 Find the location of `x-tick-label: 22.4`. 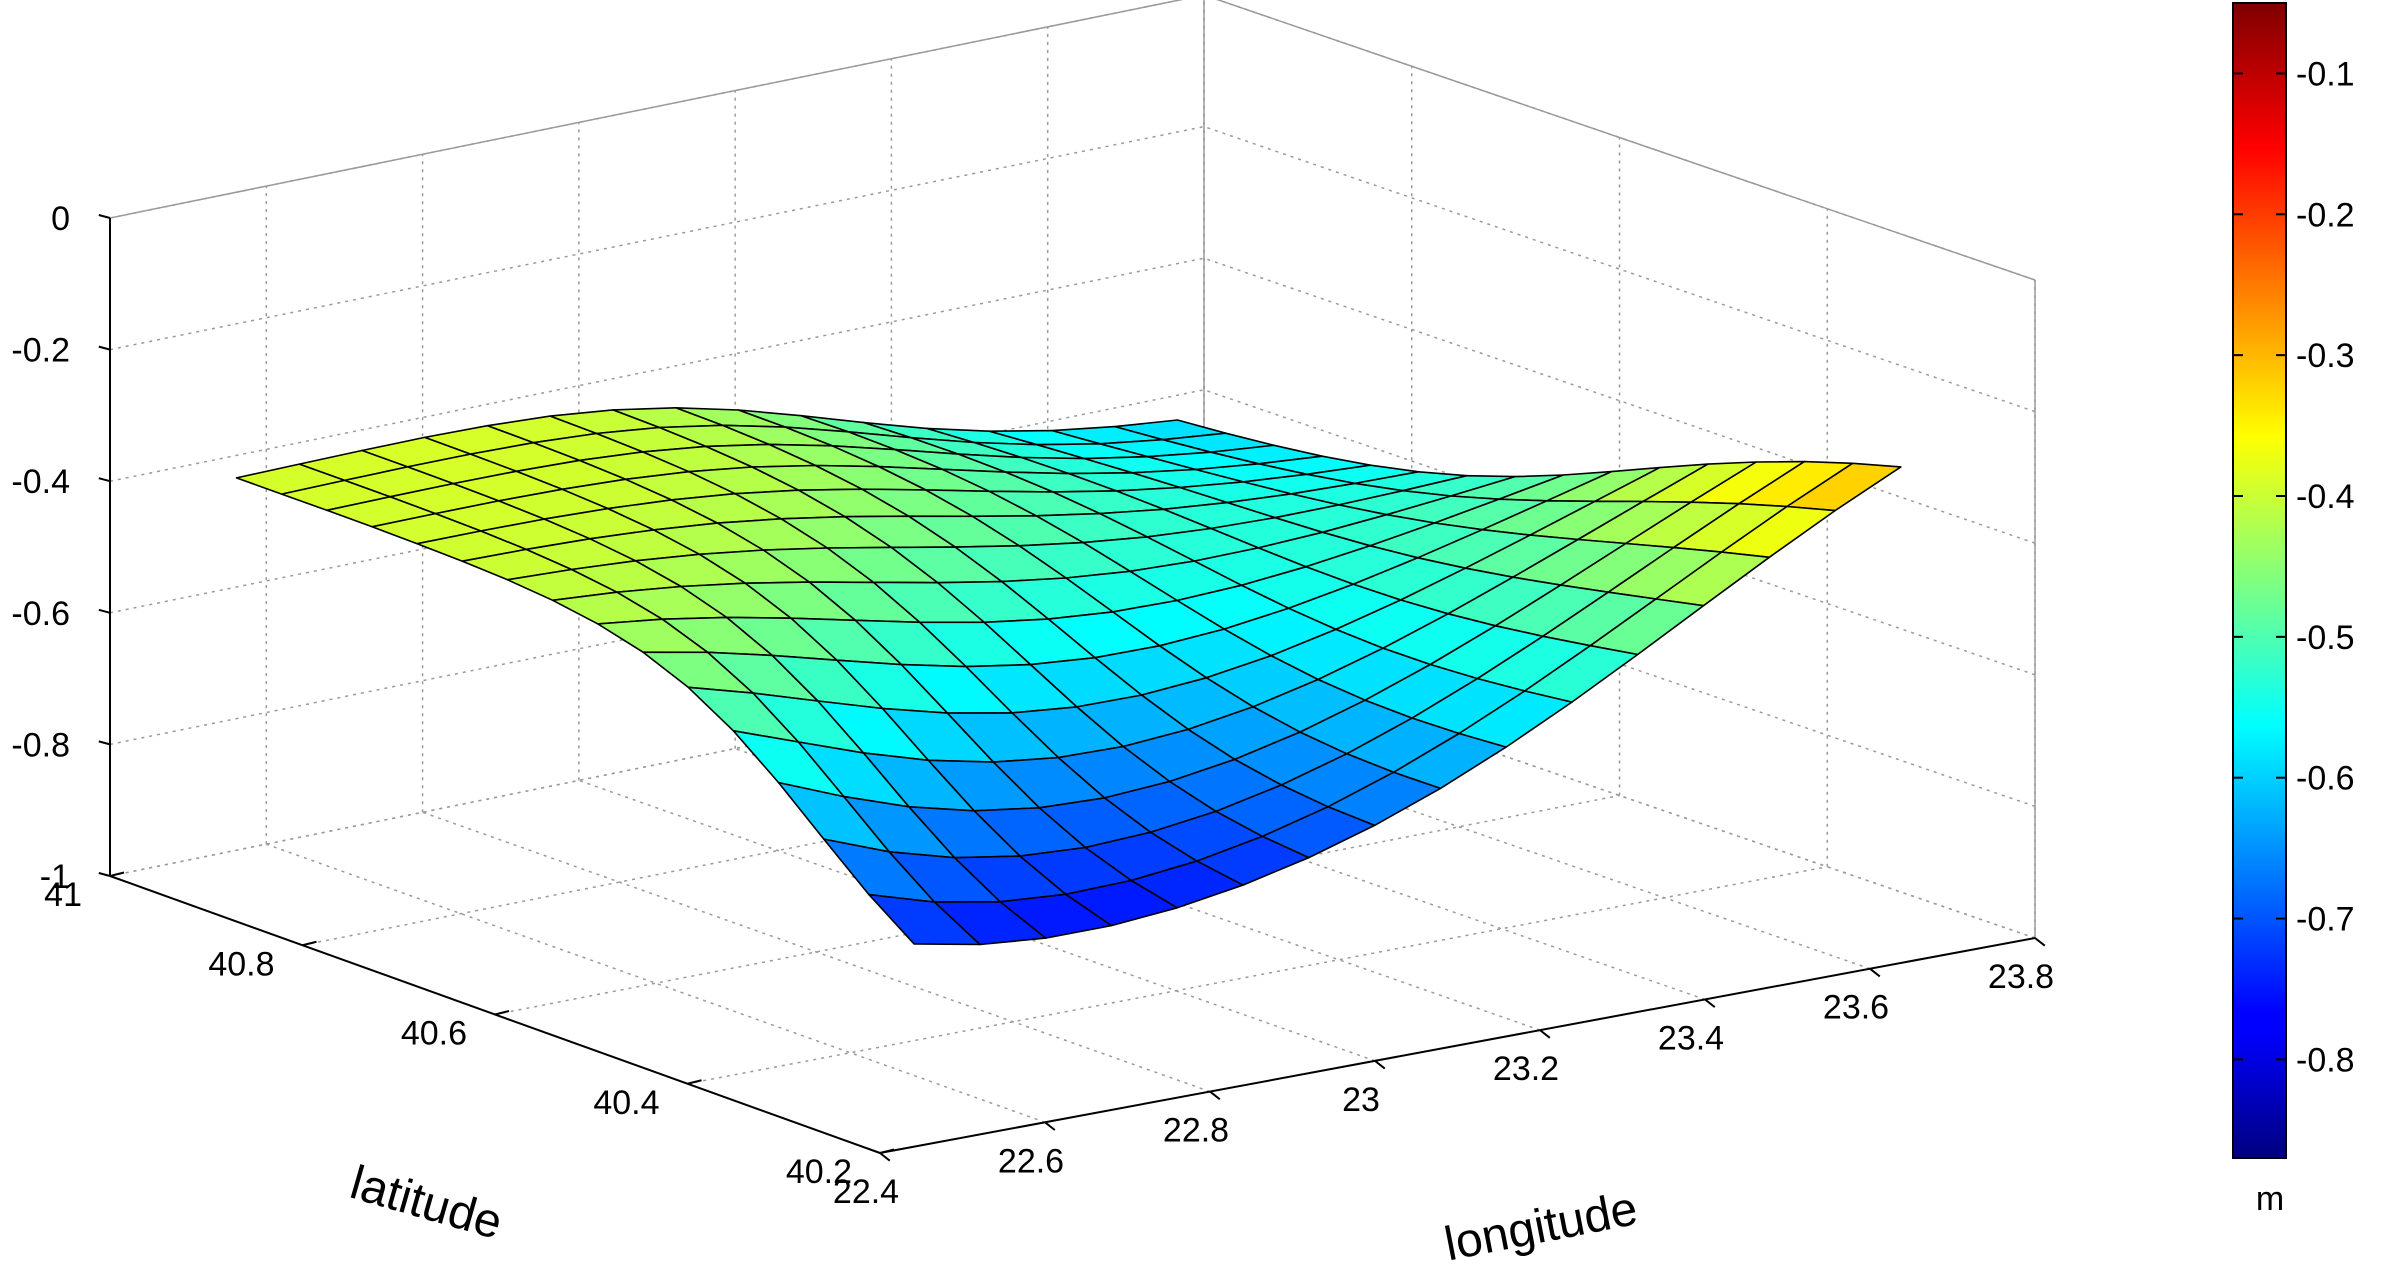

x-tick-label: 22.4 is located at coordinates (866, 1192).